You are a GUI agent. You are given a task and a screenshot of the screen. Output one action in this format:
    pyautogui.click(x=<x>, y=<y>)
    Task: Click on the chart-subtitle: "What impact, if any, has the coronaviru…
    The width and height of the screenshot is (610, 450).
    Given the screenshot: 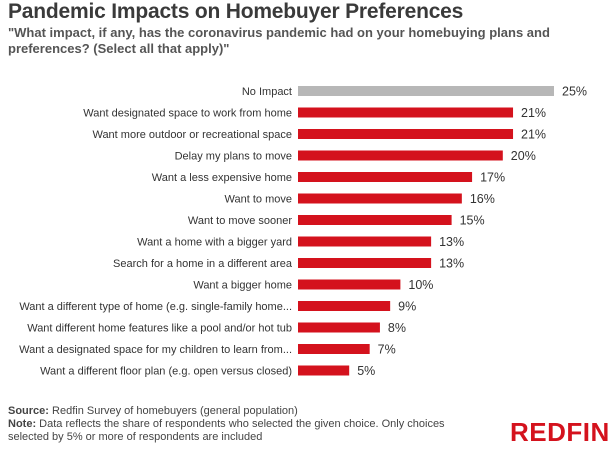 What is the action you would take?
    pyautogui.click(x=279, y=40)
    